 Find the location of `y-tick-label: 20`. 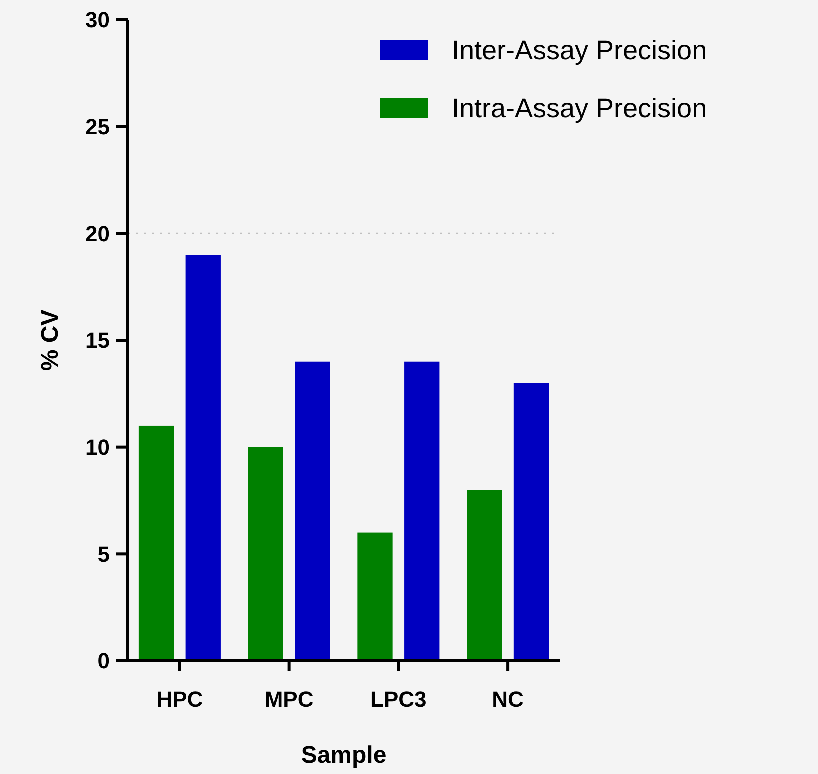

y-tick-label: 20 is located at coordinates (98, 233).